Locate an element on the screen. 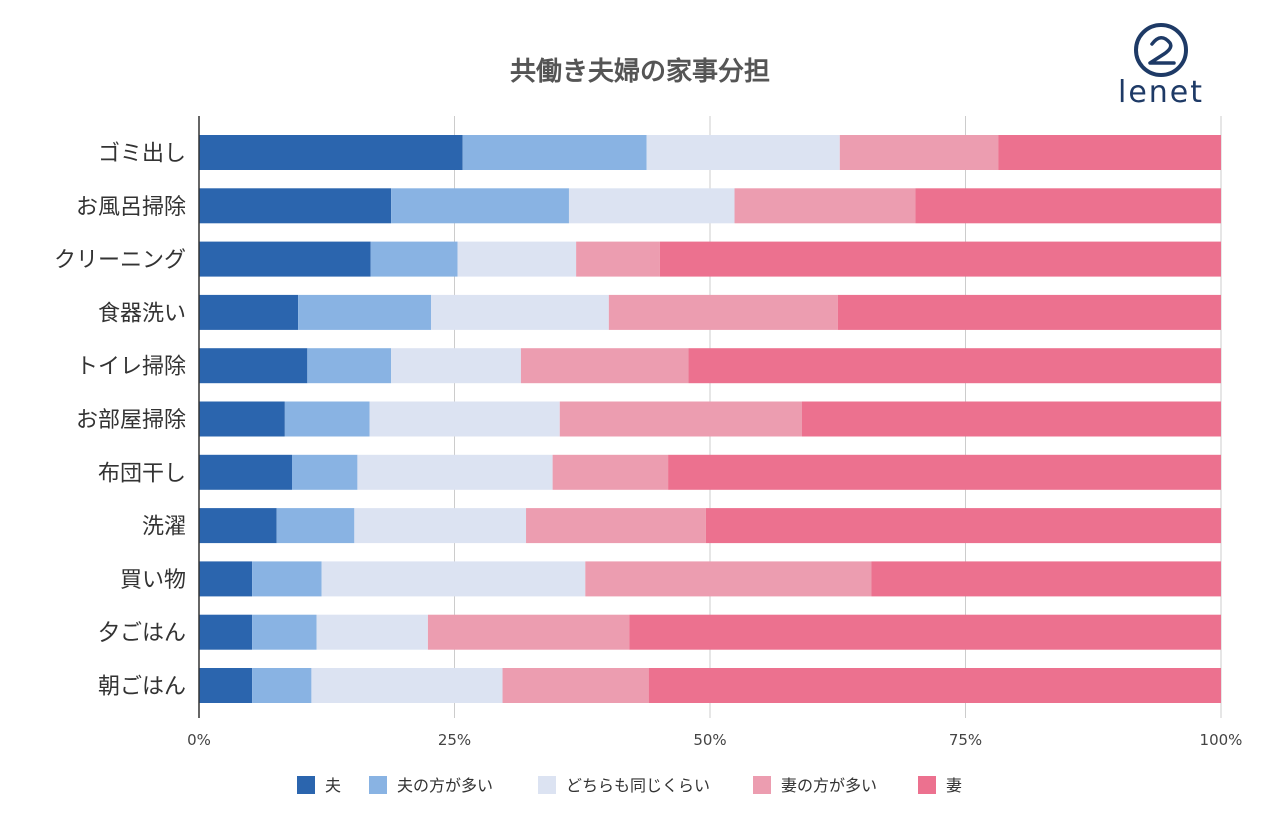 Image resolution: width=1284 pixels, height=832 pixels. legend-item: 夫 is located at coordinates (319, 785).